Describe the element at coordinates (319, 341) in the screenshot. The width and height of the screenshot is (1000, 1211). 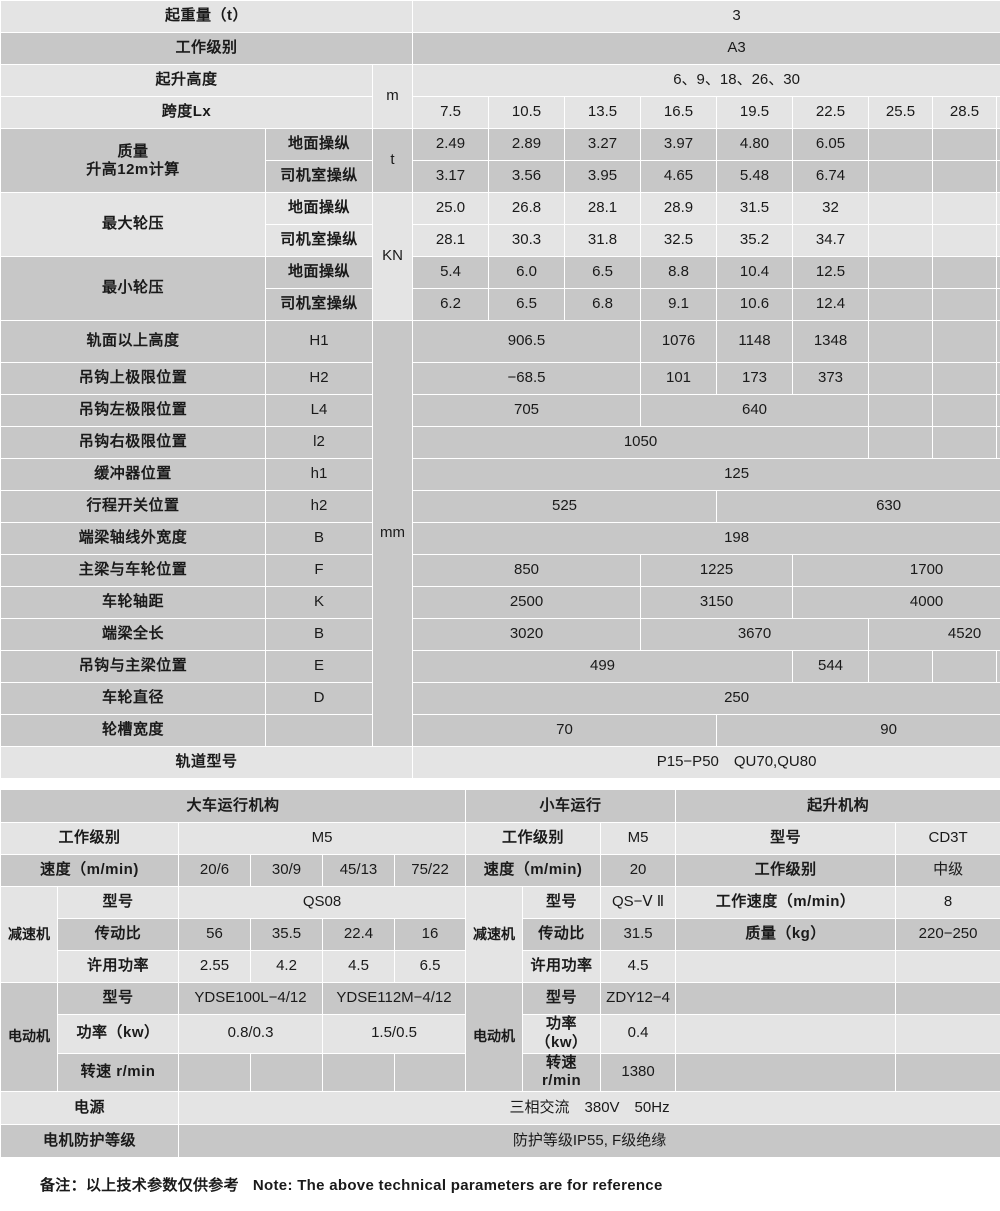
I see `dim-symbol: H1` at that location.